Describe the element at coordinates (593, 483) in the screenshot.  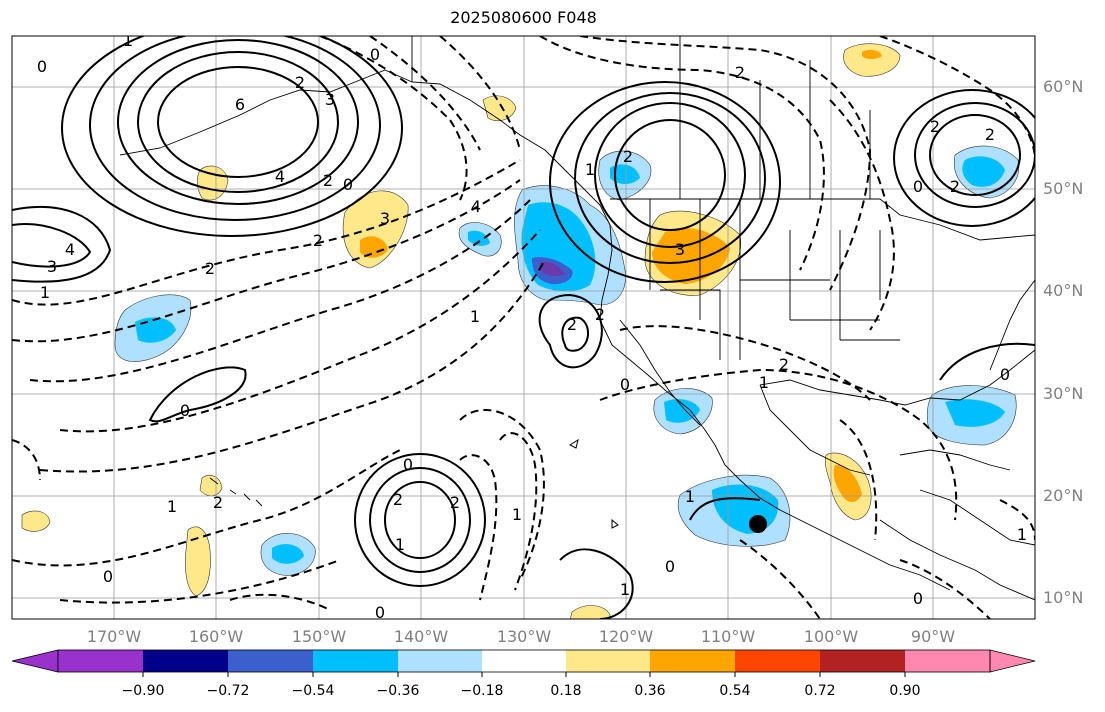
I see `thin-contours` at that location.